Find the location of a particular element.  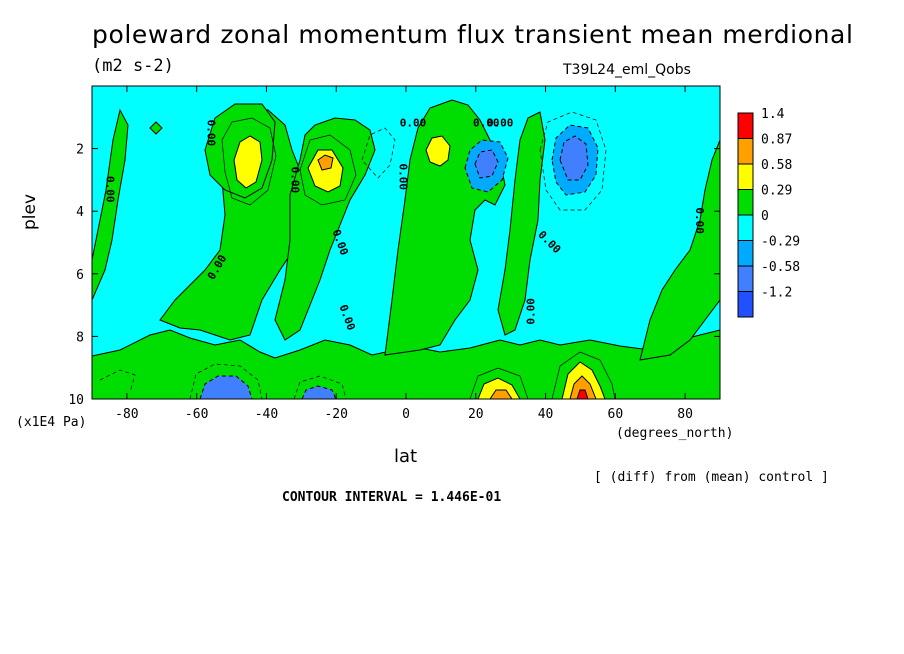

colorbar-label: -0.29 is located at coordinates (780, 242).